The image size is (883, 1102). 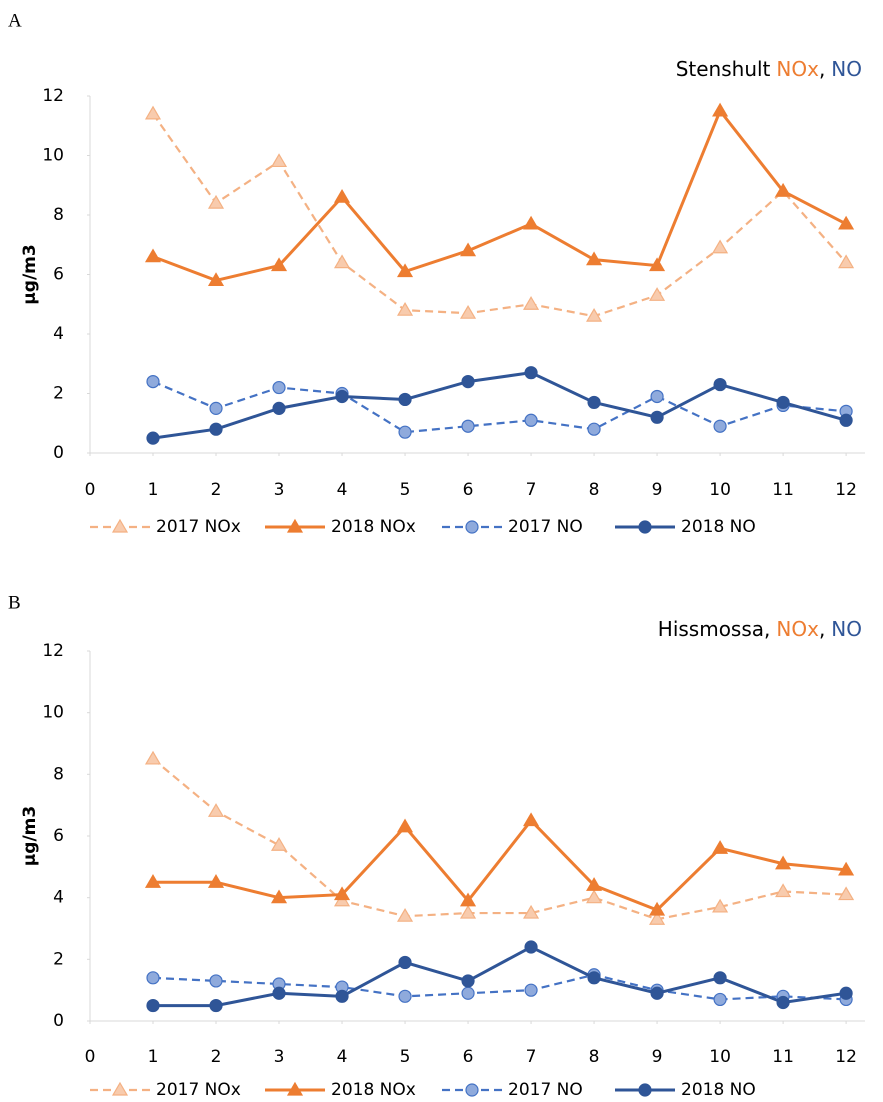 What do you see at coordinates (216, 490) in the screenshot?
I see `x-tick-label: 2` at bounding box center [216, 490].